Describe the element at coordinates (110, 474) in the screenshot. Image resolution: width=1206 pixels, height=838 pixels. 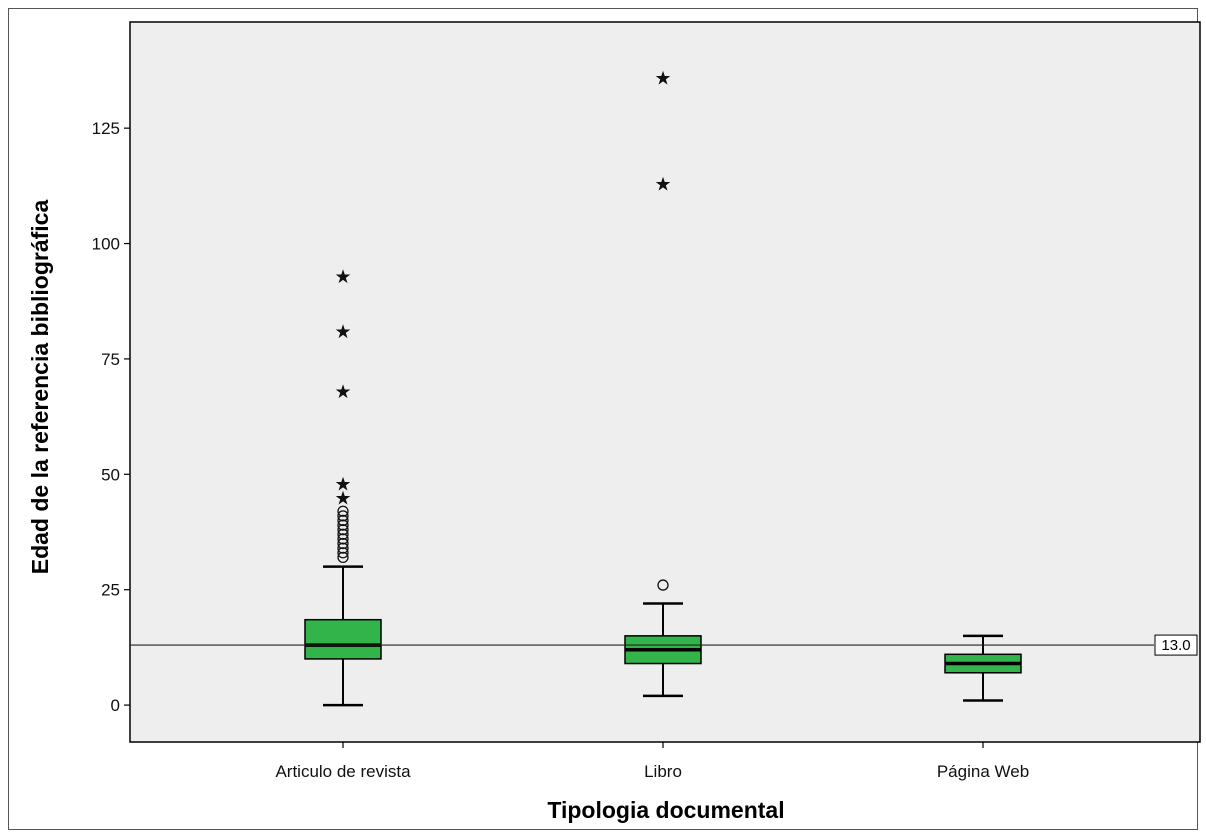
I see `y-tick-label: 50` at that location.